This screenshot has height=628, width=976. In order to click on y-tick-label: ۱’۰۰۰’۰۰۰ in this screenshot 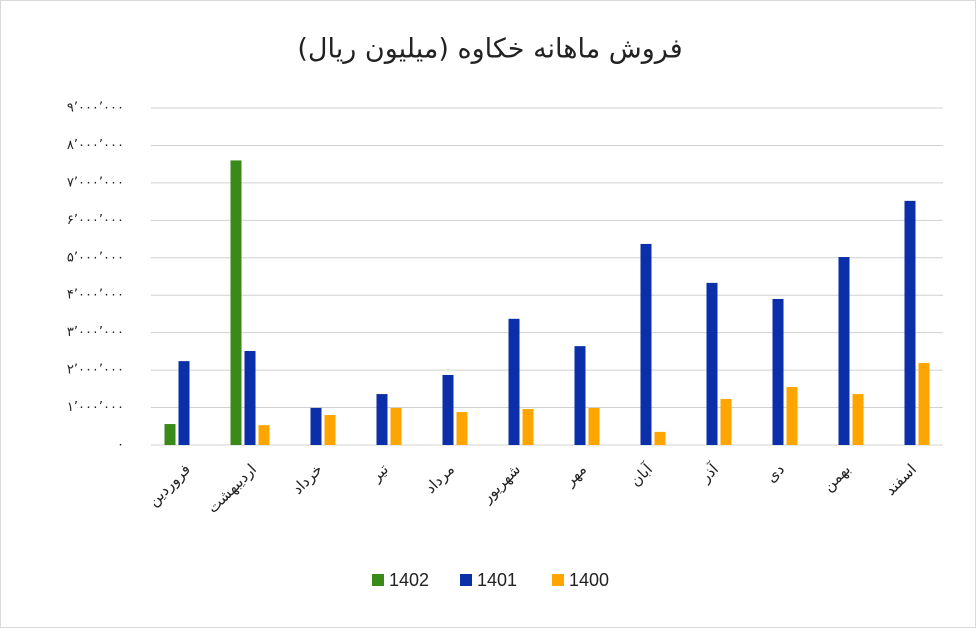, I will do `click(95, 407)`.